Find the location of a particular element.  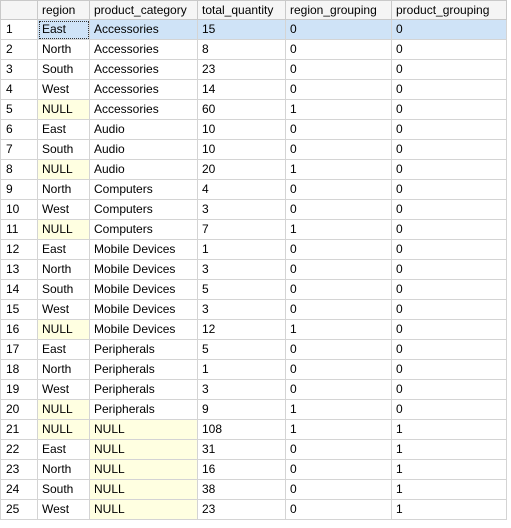

total-quantity-cell: 3 is located at coordinates (241, 269).